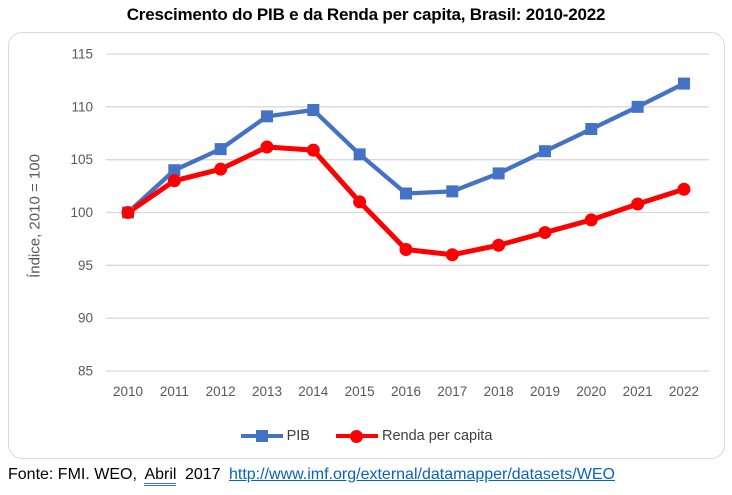 This screenshot has height=495, width=732. Describe the element at coordinates (406, 391) in the screenshot. I see `x-tick-label: 2016` at that location.